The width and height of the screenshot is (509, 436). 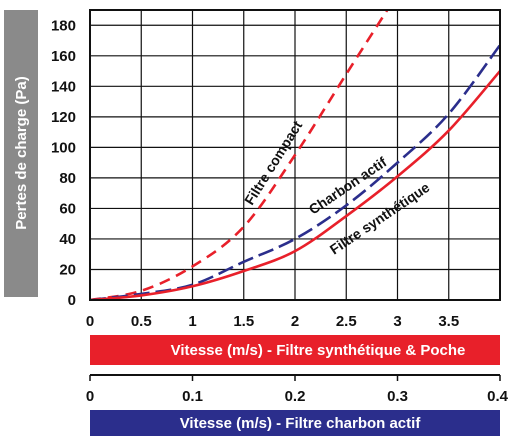 I want to click on x-tick-label-secondary: 0.1, so click(x=192, y=396).